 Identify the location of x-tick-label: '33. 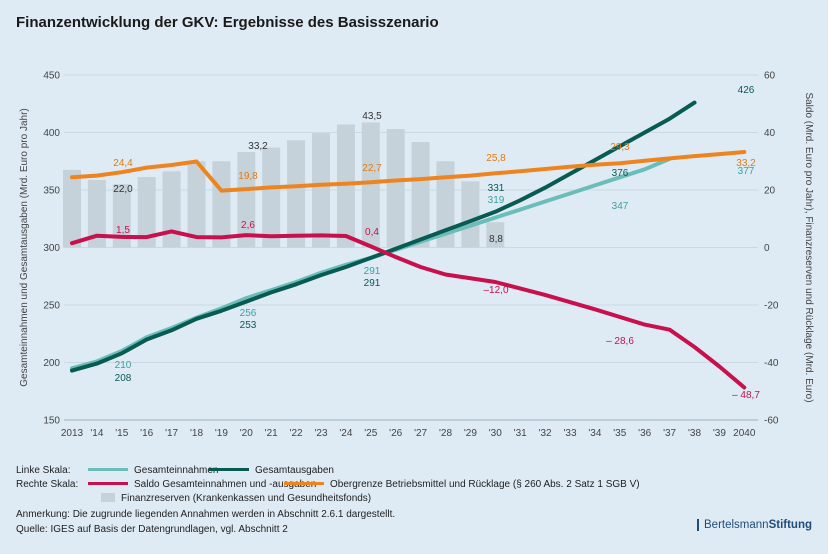
(569, 433).